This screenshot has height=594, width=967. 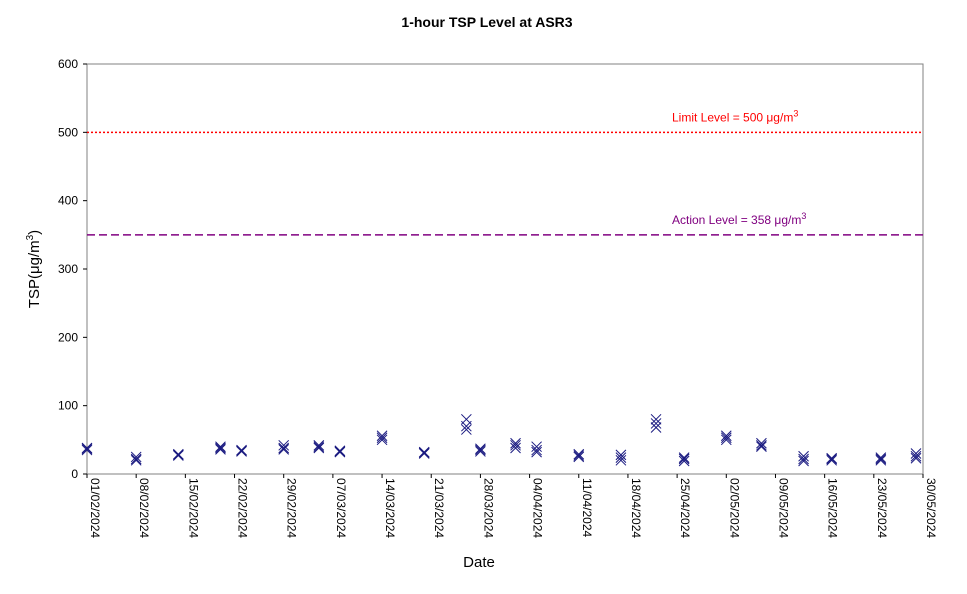 What do you see at coordinates (479, 562) in the screenshot?
I see `x-axis-label: Date` at bounding box center [479, 562].